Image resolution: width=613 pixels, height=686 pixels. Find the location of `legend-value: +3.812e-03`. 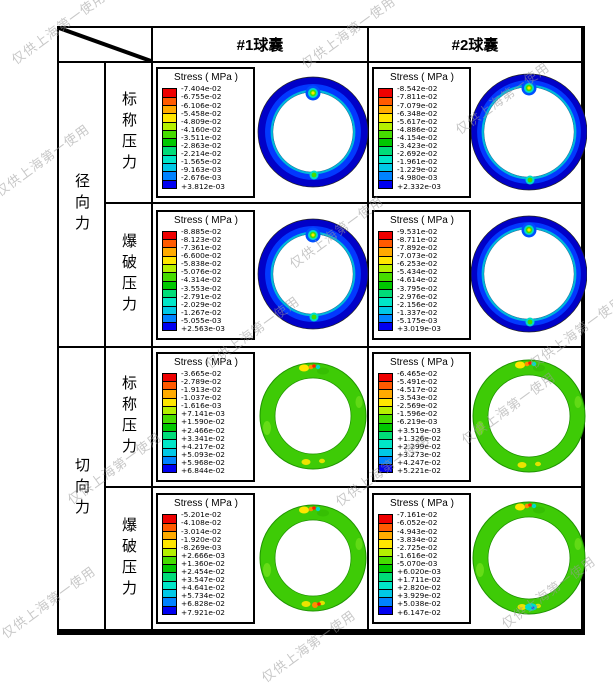

legend-value: +3.812e-03 is located at coordinates (203, 186).